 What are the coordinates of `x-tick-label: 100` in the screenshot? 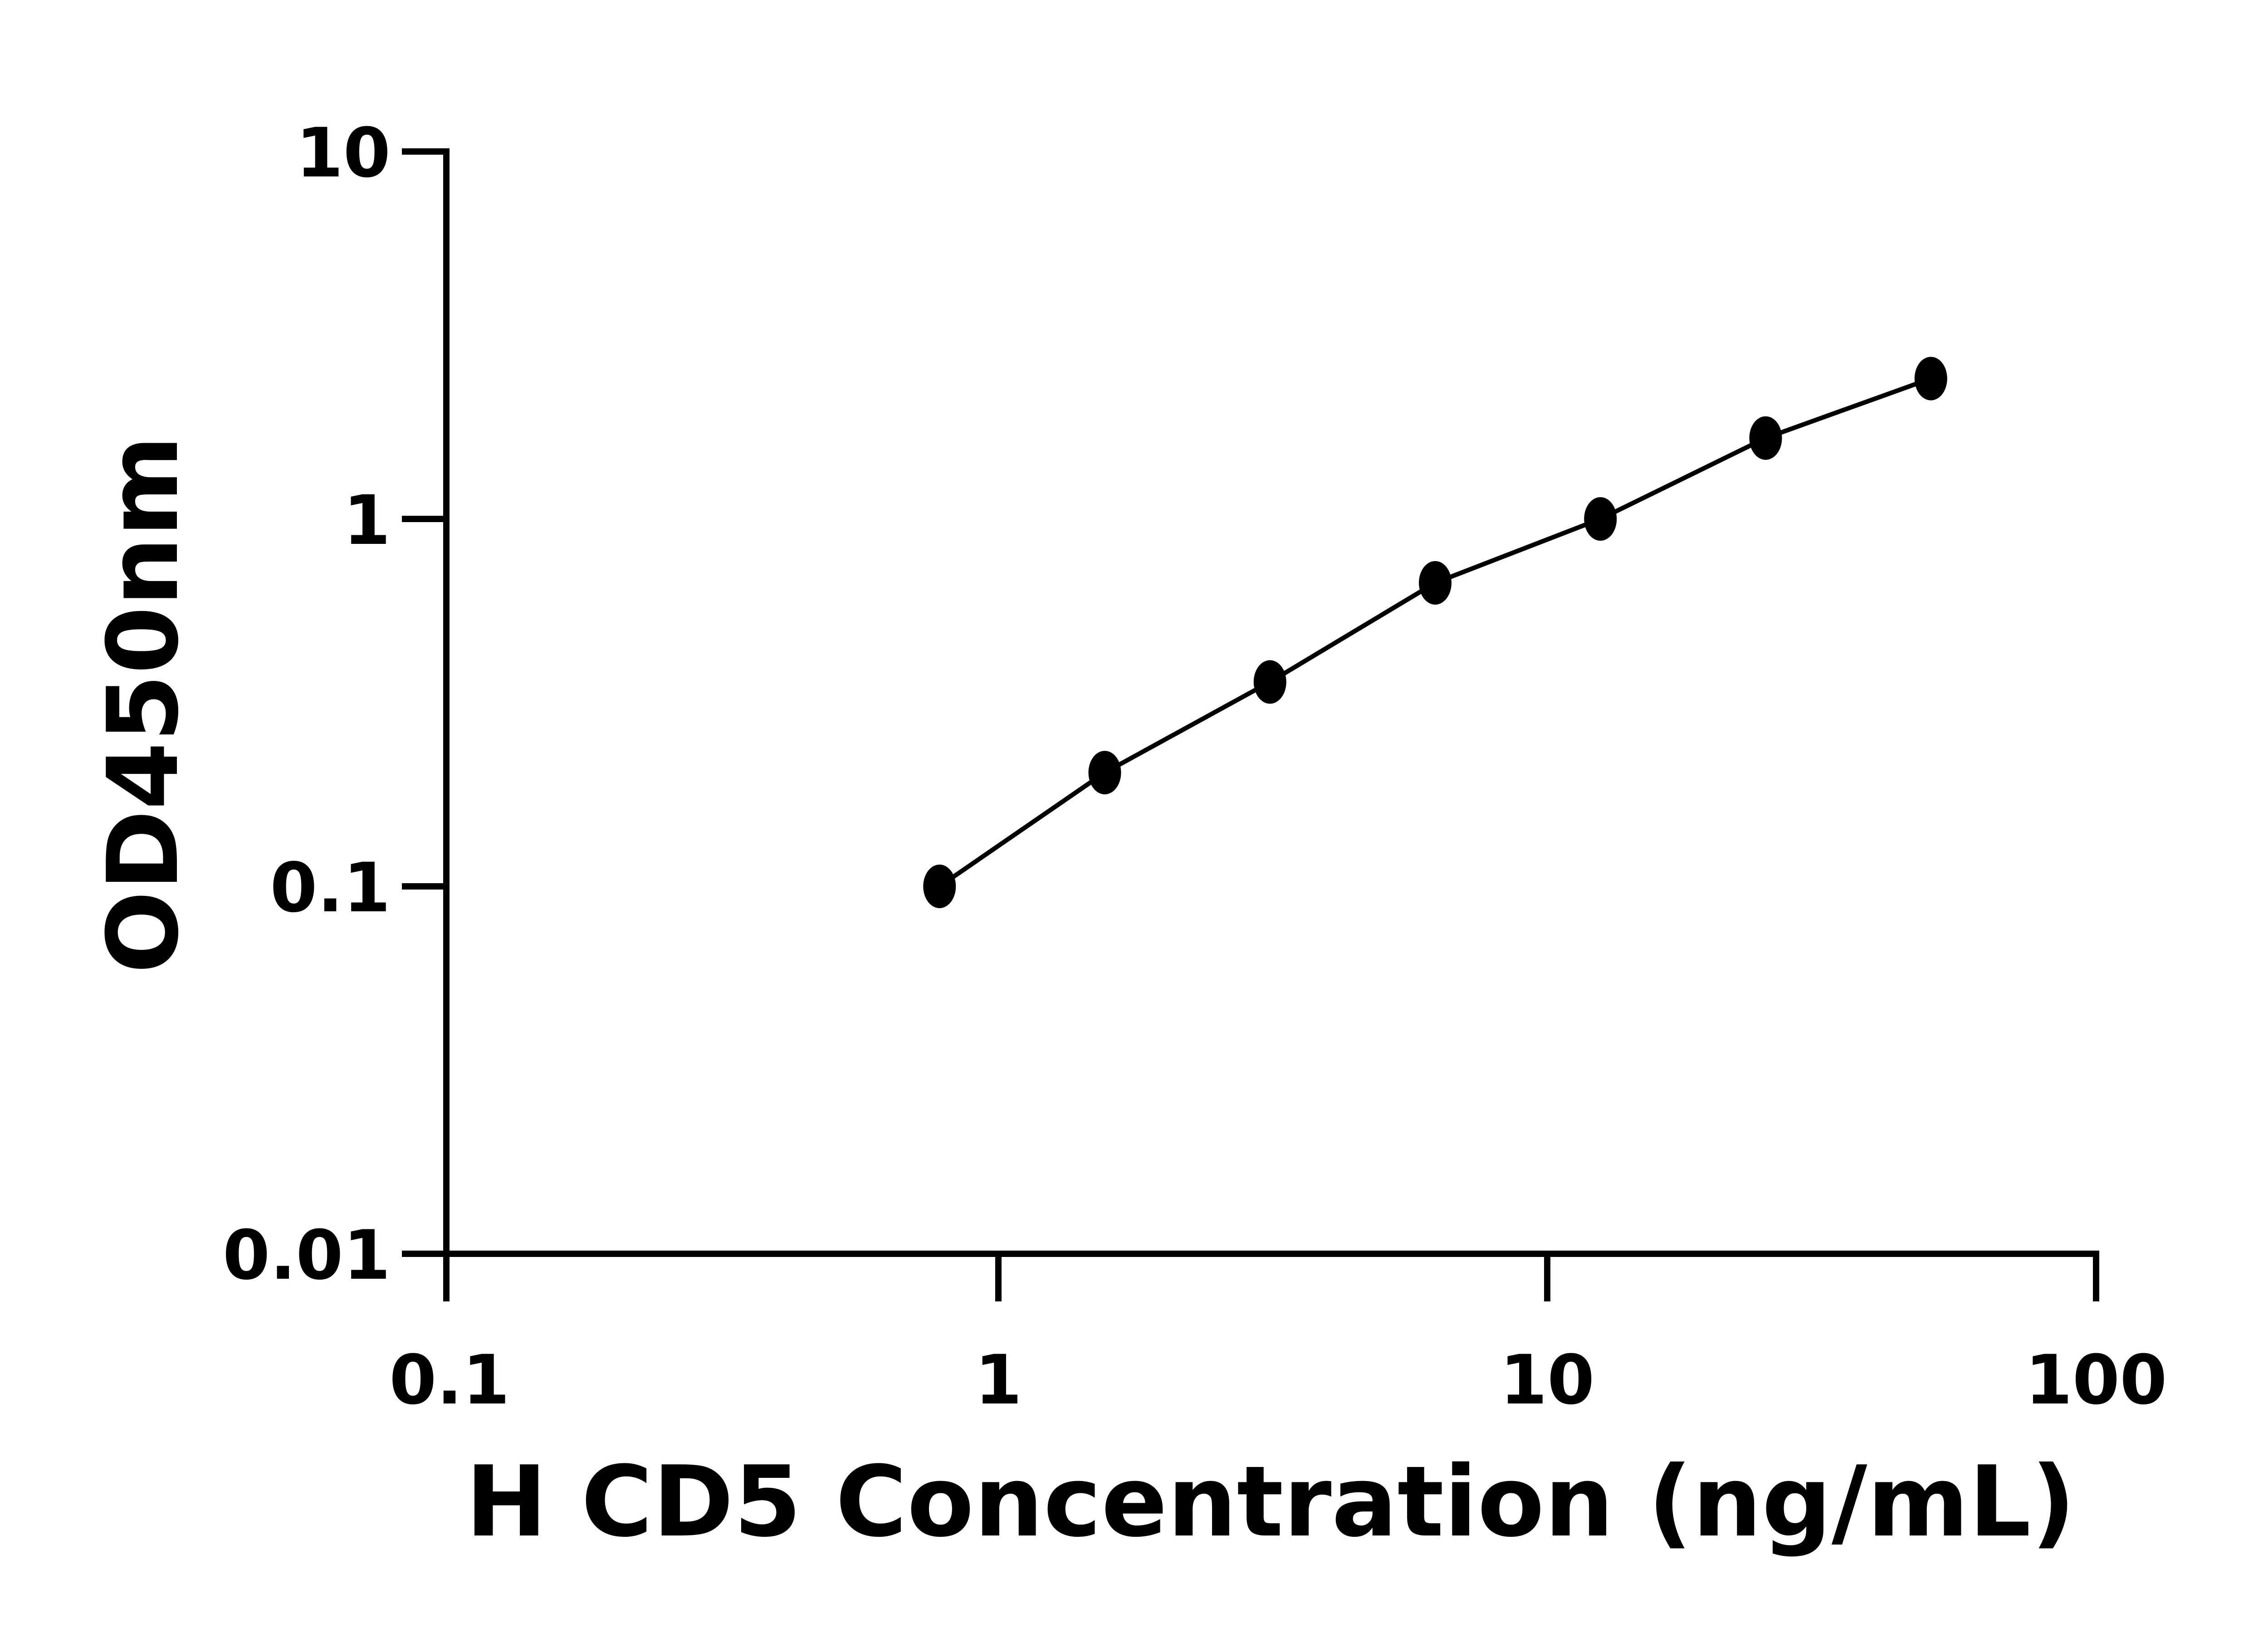 It's located at (2096, 1380).